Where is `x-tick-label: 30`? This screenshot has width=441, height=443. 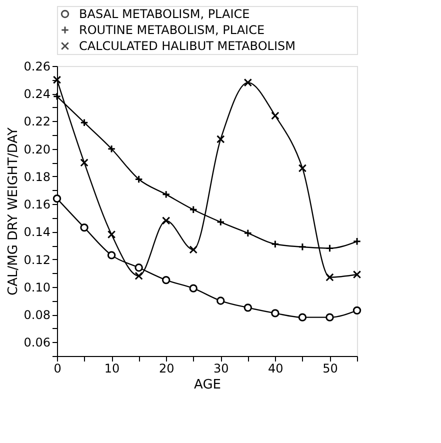
x-tick-label: 30 is located at coordinates (221, 369).